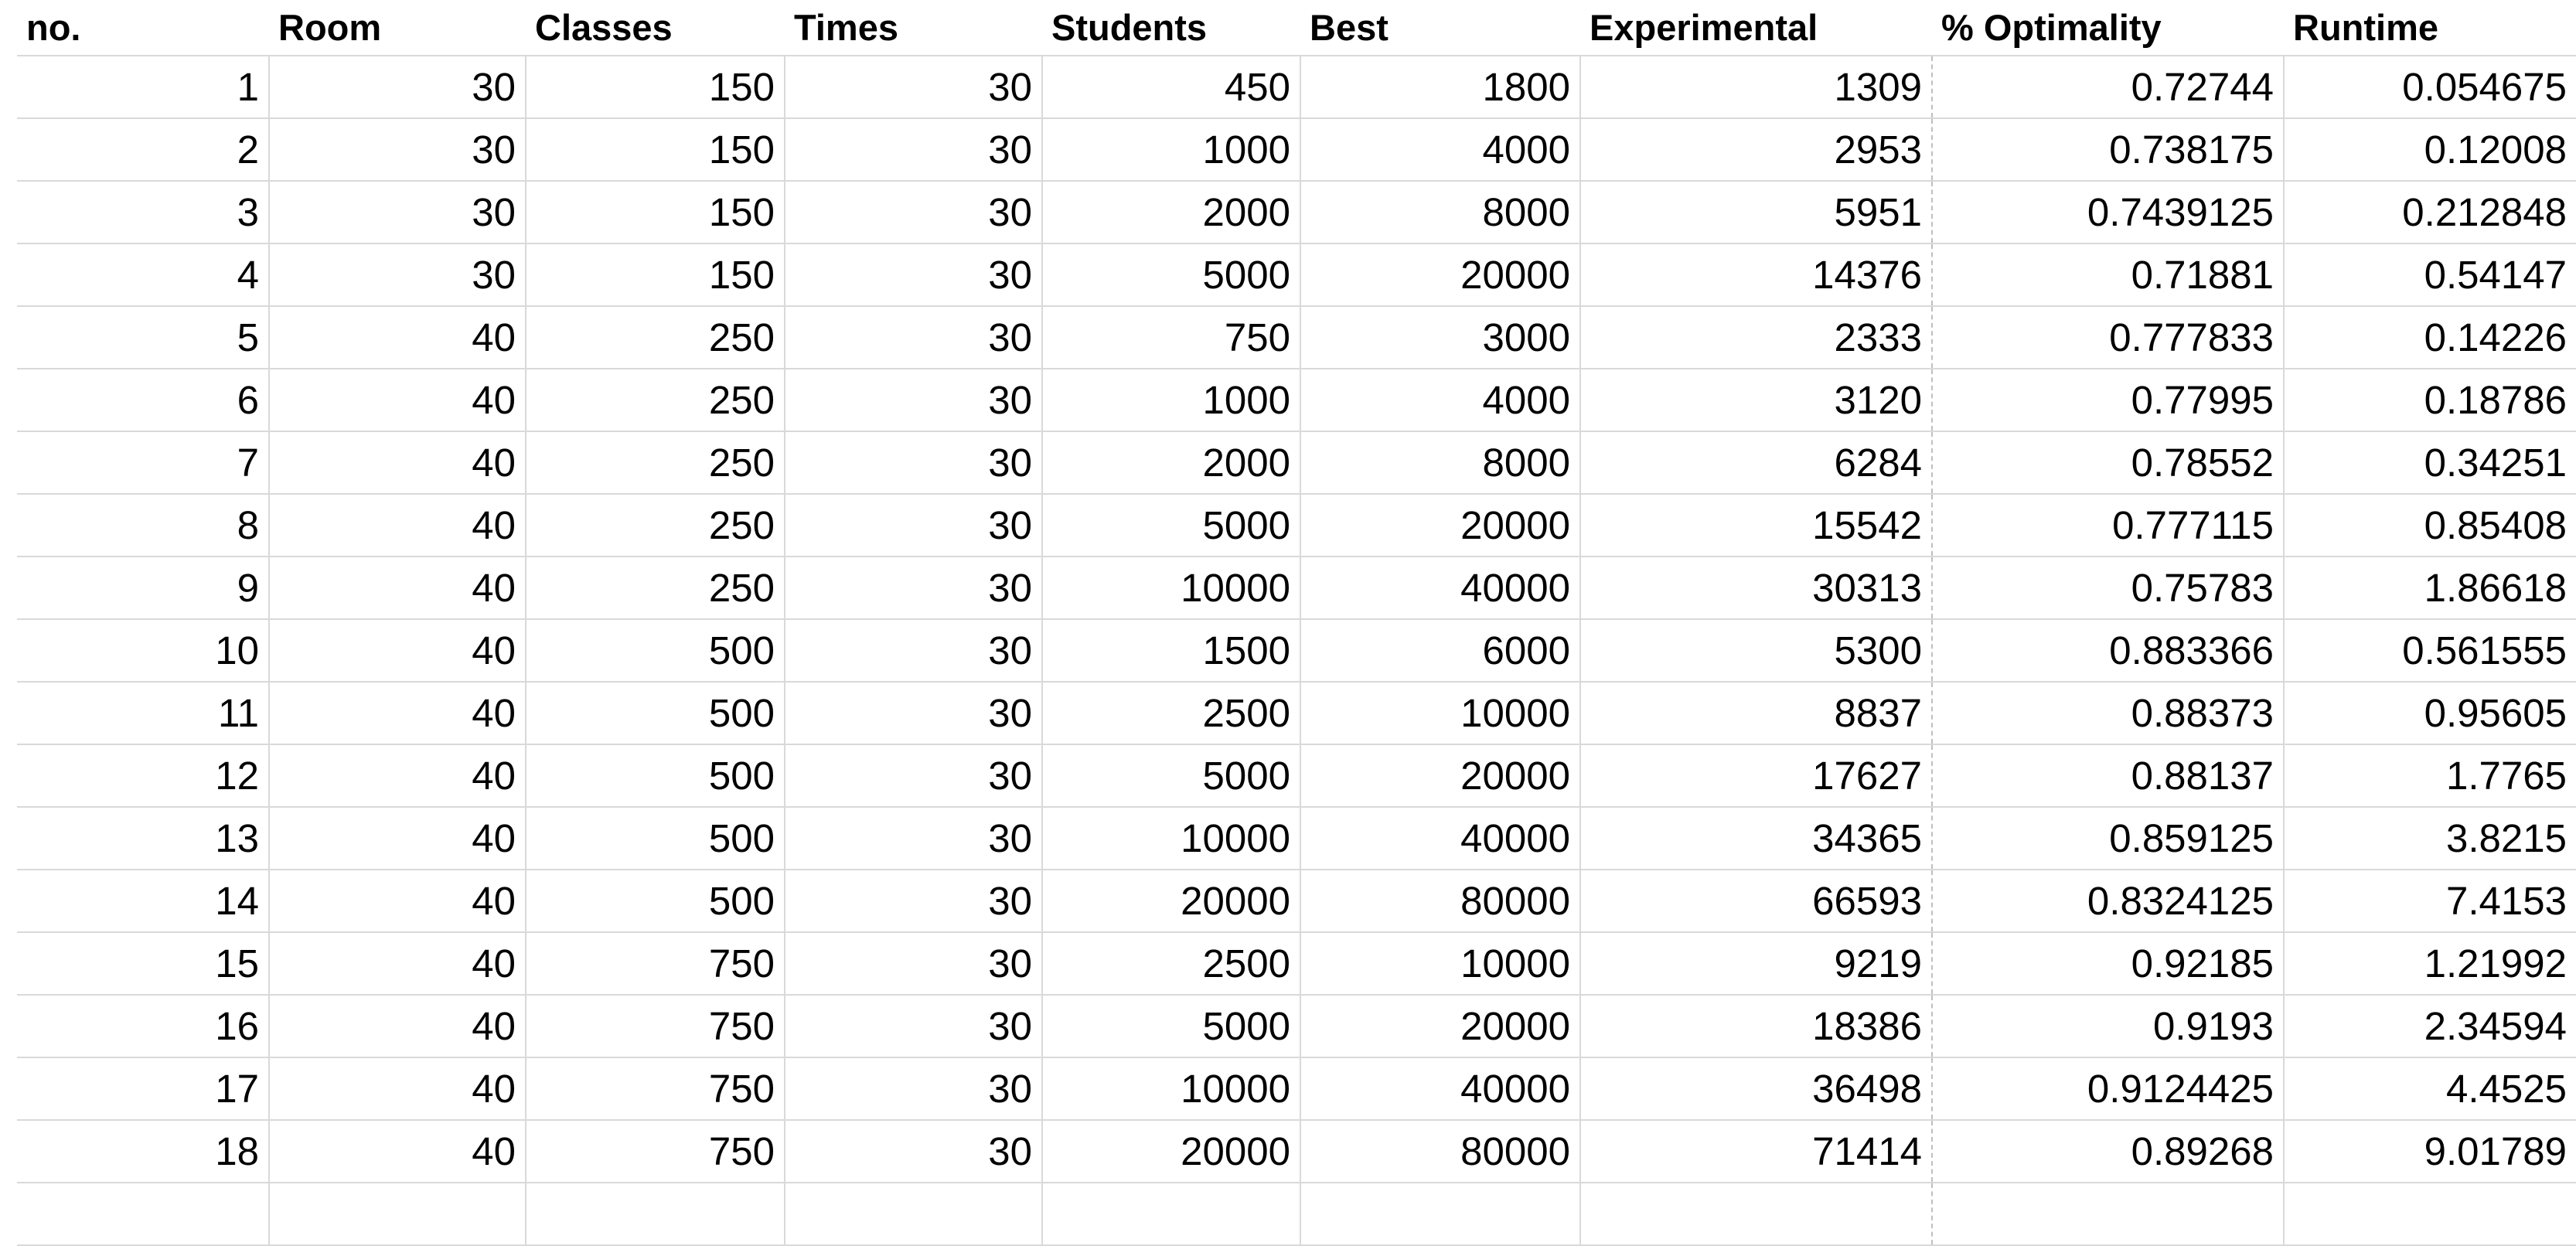 The height and width of the screenshot is (1246, 2576). What do you see at coordinates (2430, 1089) in the screenshot?
I see `cell-runtime: 4.4525` at bounding box center [2430, 1089].